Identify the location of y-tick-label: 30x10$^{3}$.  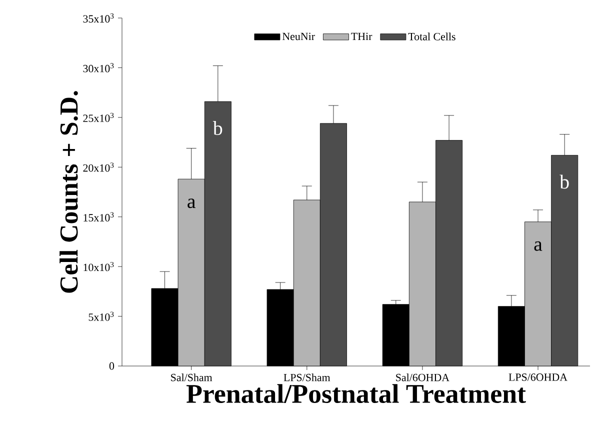
(98, 67).